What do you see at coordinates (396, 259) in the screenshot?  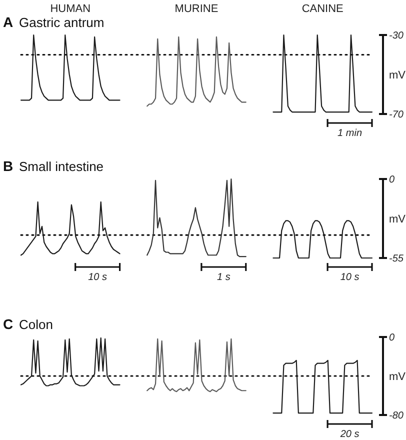 I see `y-tick-label: -55` at bounding box center [396, 259].